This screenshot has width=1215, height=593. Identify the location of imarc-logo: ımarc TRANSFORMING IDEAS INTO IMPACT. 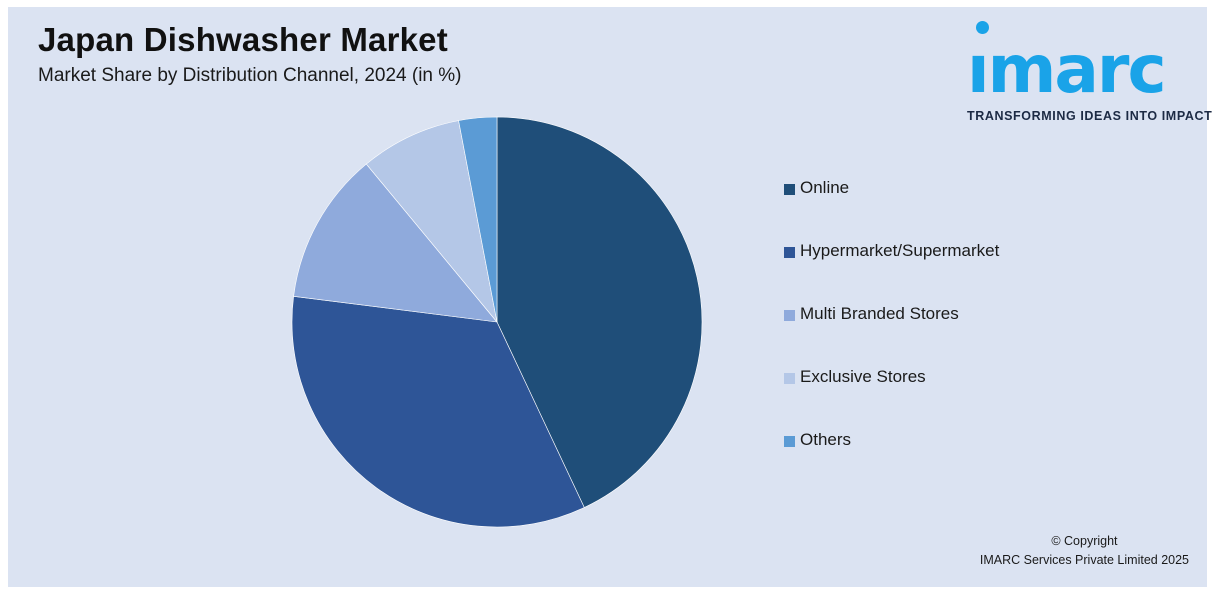
(1087, 71).